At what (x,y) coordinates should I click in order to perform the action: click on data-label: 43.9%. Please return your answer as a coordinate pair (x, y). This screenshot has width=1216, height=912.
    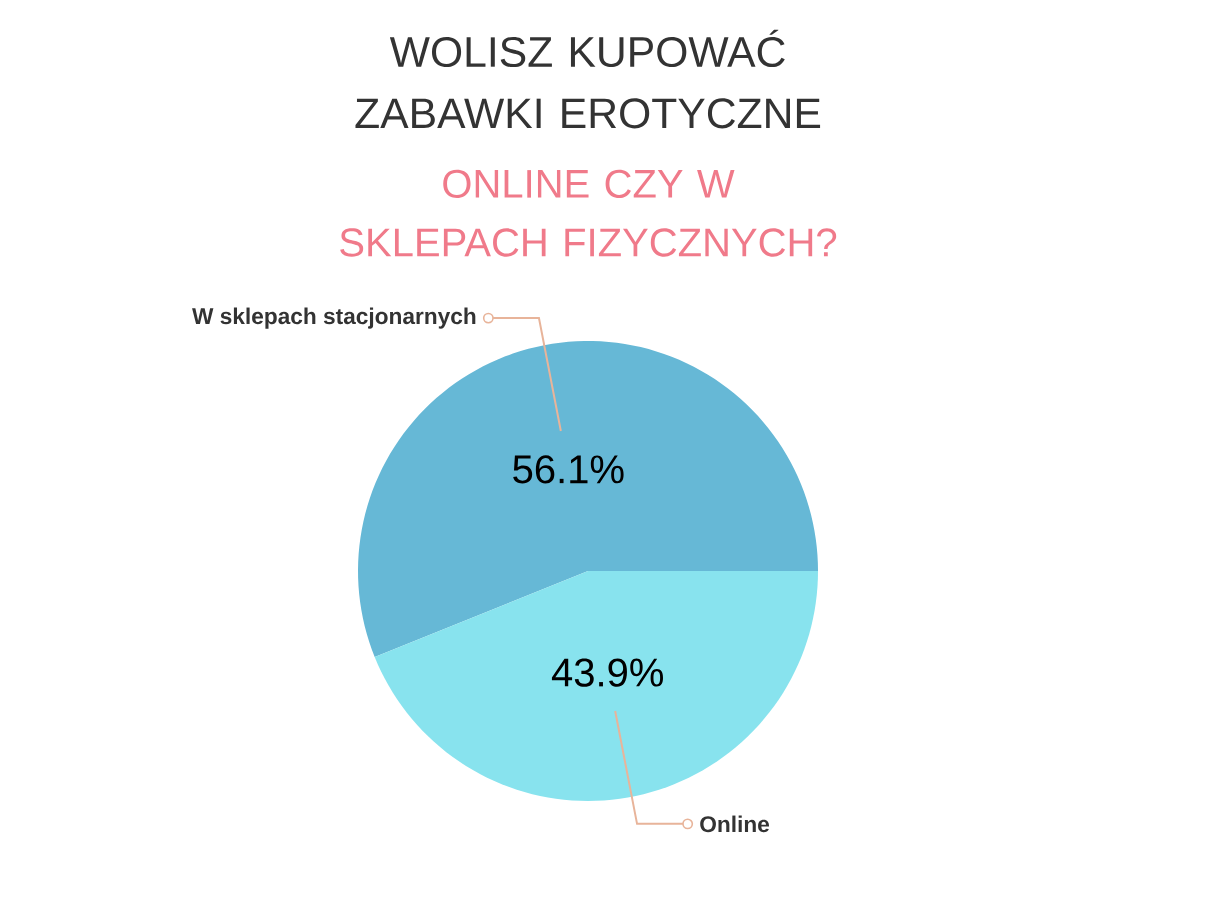
    Looking at the image, I should click on (607, 672).